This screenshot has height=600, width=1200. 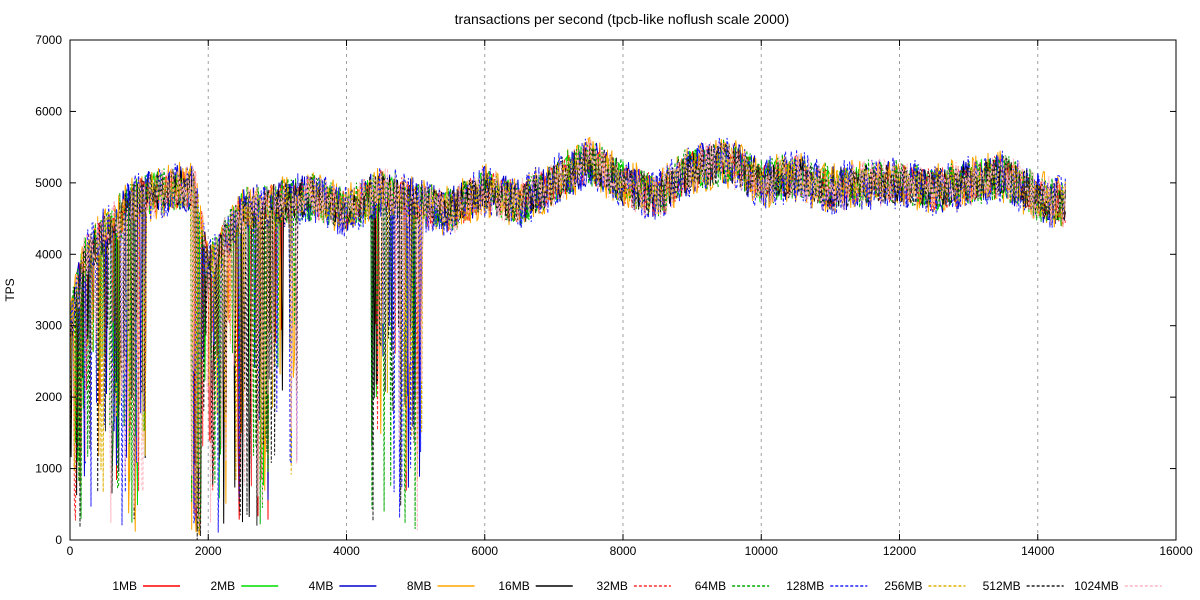 What do you see at coordinates (10, 289) in the screenshot?
I see `y-axis-label: TPS` at bounding box center [10, 289].